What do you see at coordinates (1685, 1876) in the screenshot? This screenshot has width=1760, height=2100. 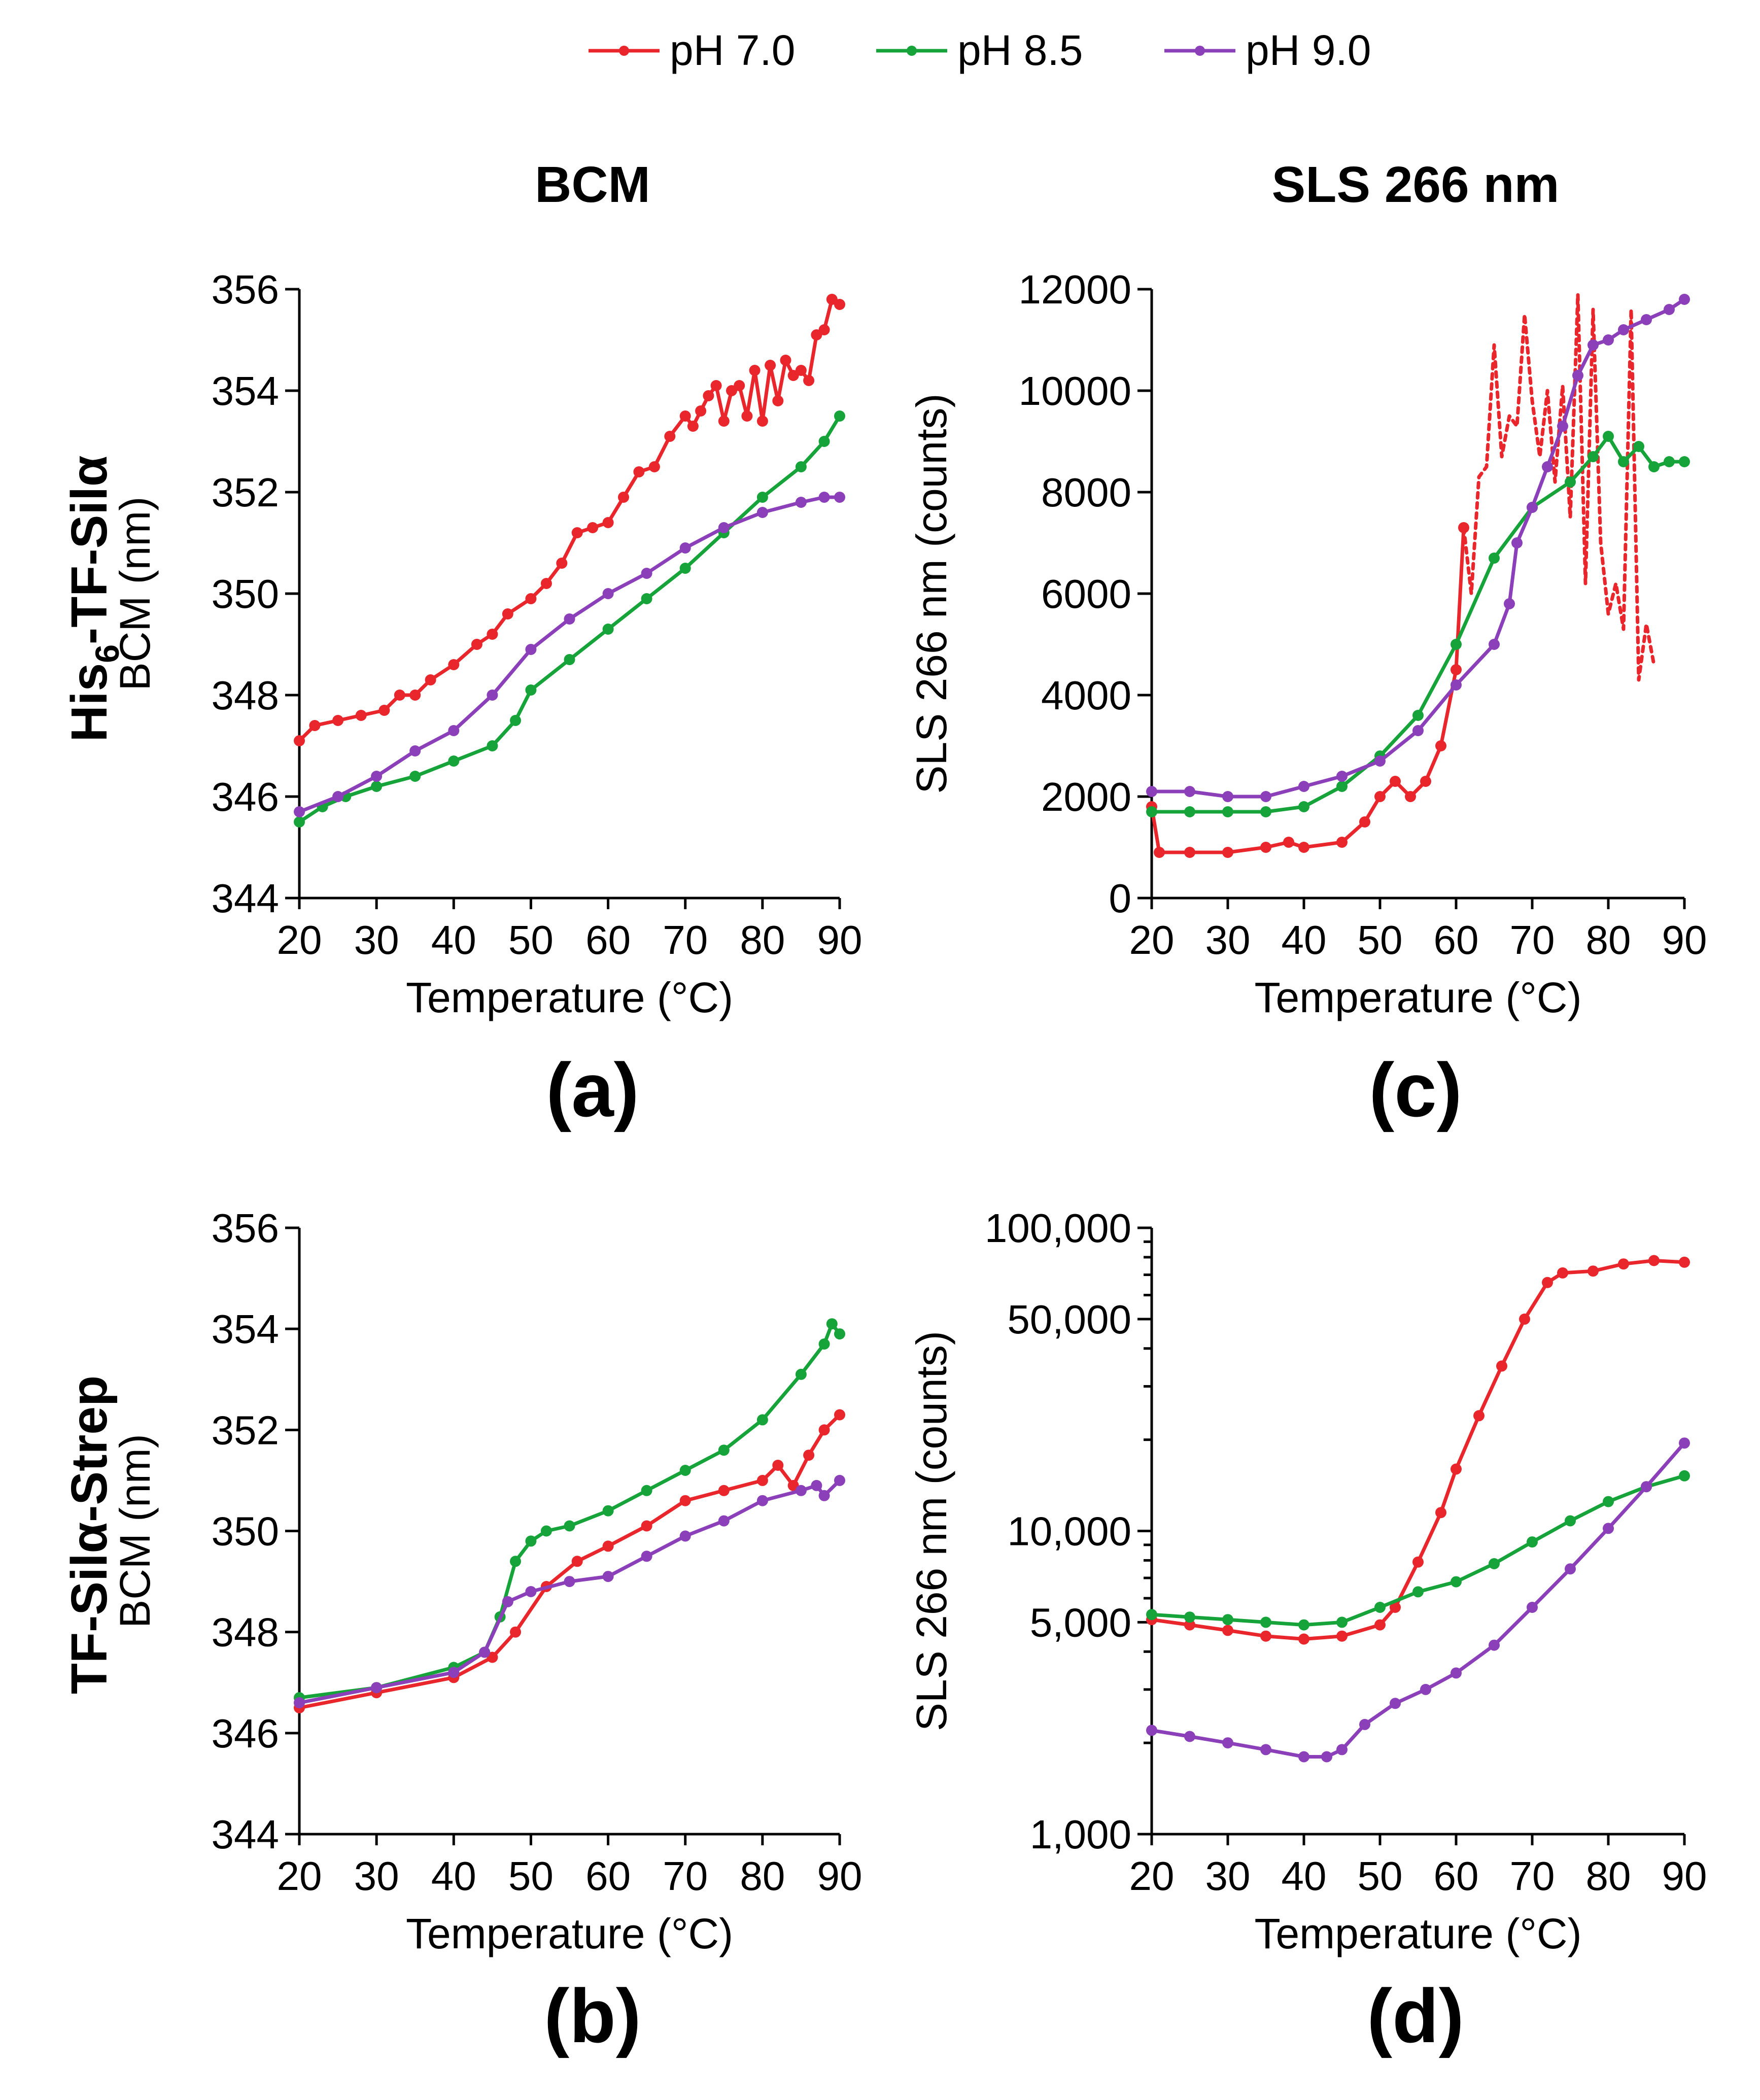 I see `x-tick-label-d-90: 90` at bounding box center [1685, 1876].